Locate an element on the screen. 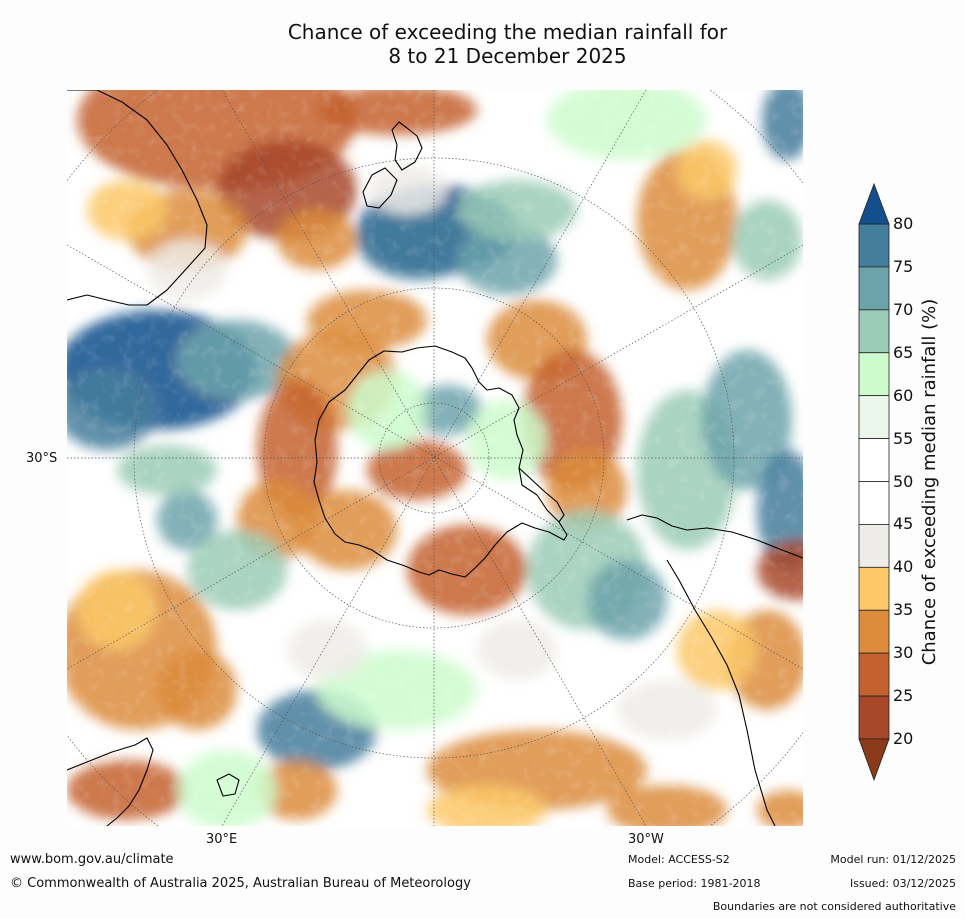  colorbar-tick-label: 45 is located at coordinates (903, 524).